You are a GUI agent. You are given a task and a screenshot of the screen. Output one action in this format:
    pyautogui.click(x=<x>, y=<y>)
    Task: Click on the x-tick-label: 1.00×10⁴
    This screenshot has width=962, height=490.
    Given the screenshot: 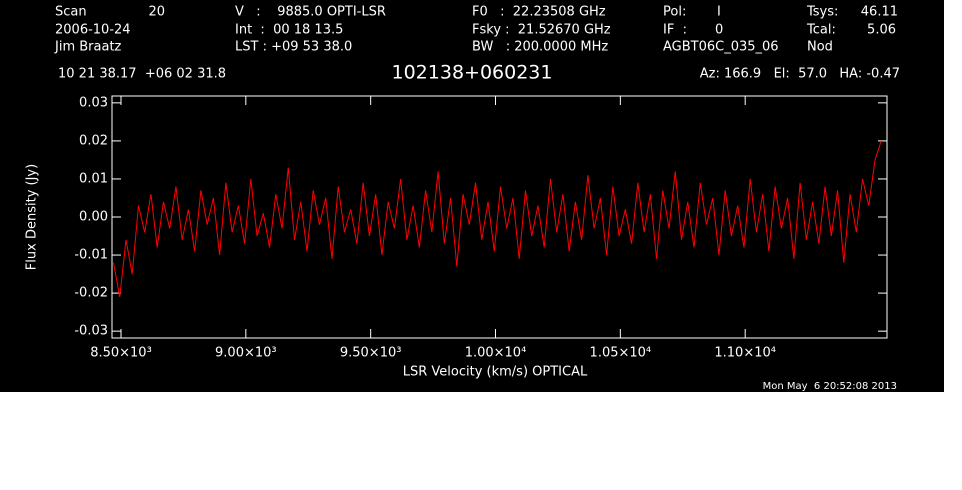 What is the action you would take?
    pyautogui.click(x=496, y=353)
    